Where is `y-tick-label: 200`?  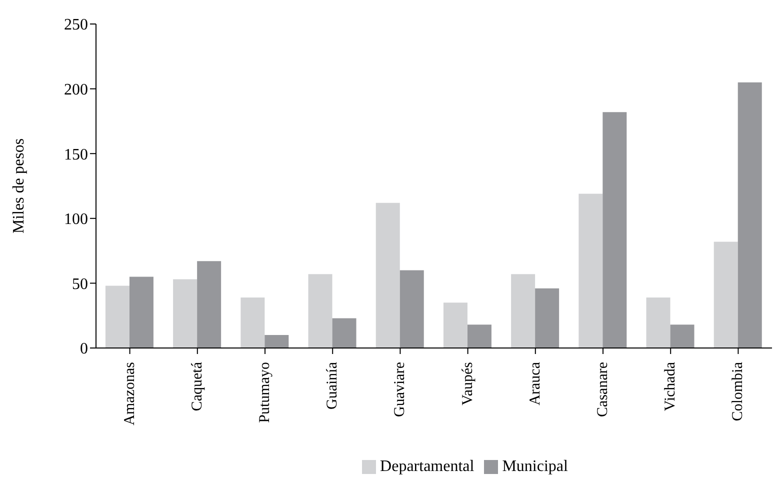 y-tick-label: 200 is located at coordinates (76, 89).